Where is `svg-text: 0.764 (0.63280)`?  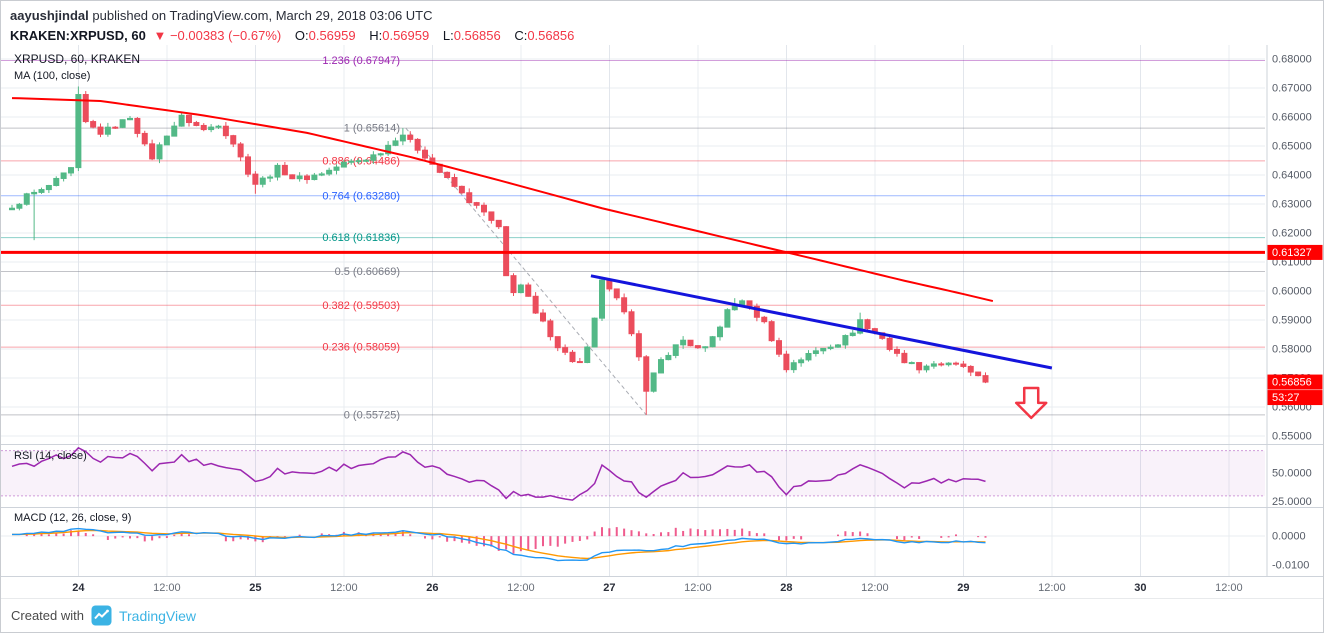 svg-text: 0.764 (0.63280) is located at coordinates (361, 196).